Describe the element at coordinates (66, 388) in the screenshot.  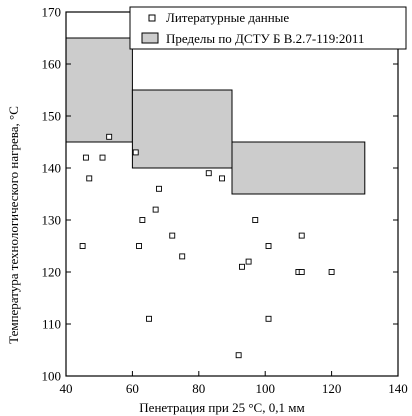
I see `x-tick-label: 40` at that location.